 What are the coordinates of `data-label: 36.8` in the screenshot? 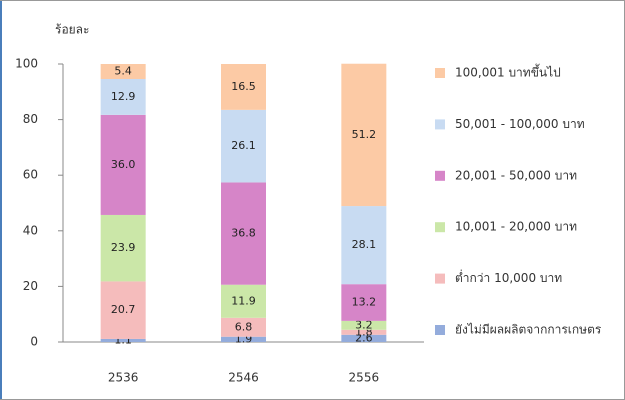 It's located at (243, 233).